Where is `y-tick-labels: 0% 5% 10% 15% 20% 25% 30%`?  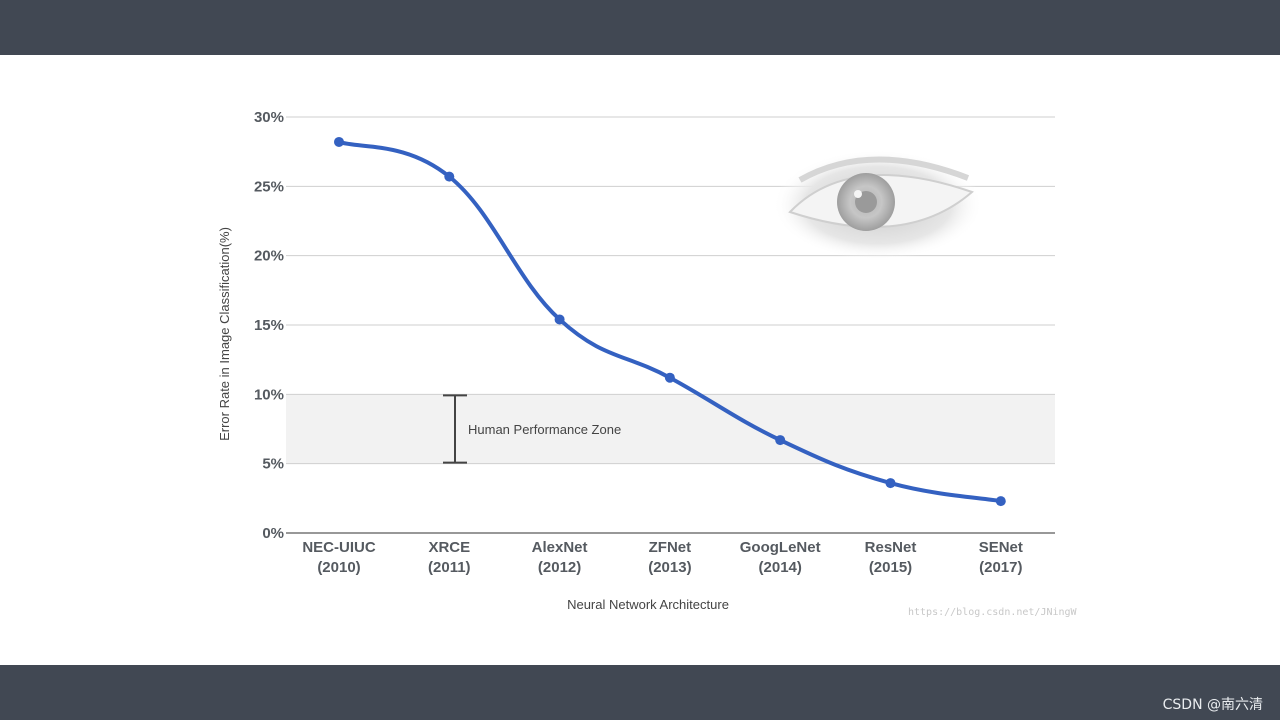
y-tick-labels: 0% 5% 10% 15% 20% 25% 30% is located at coordinates (269, 325).